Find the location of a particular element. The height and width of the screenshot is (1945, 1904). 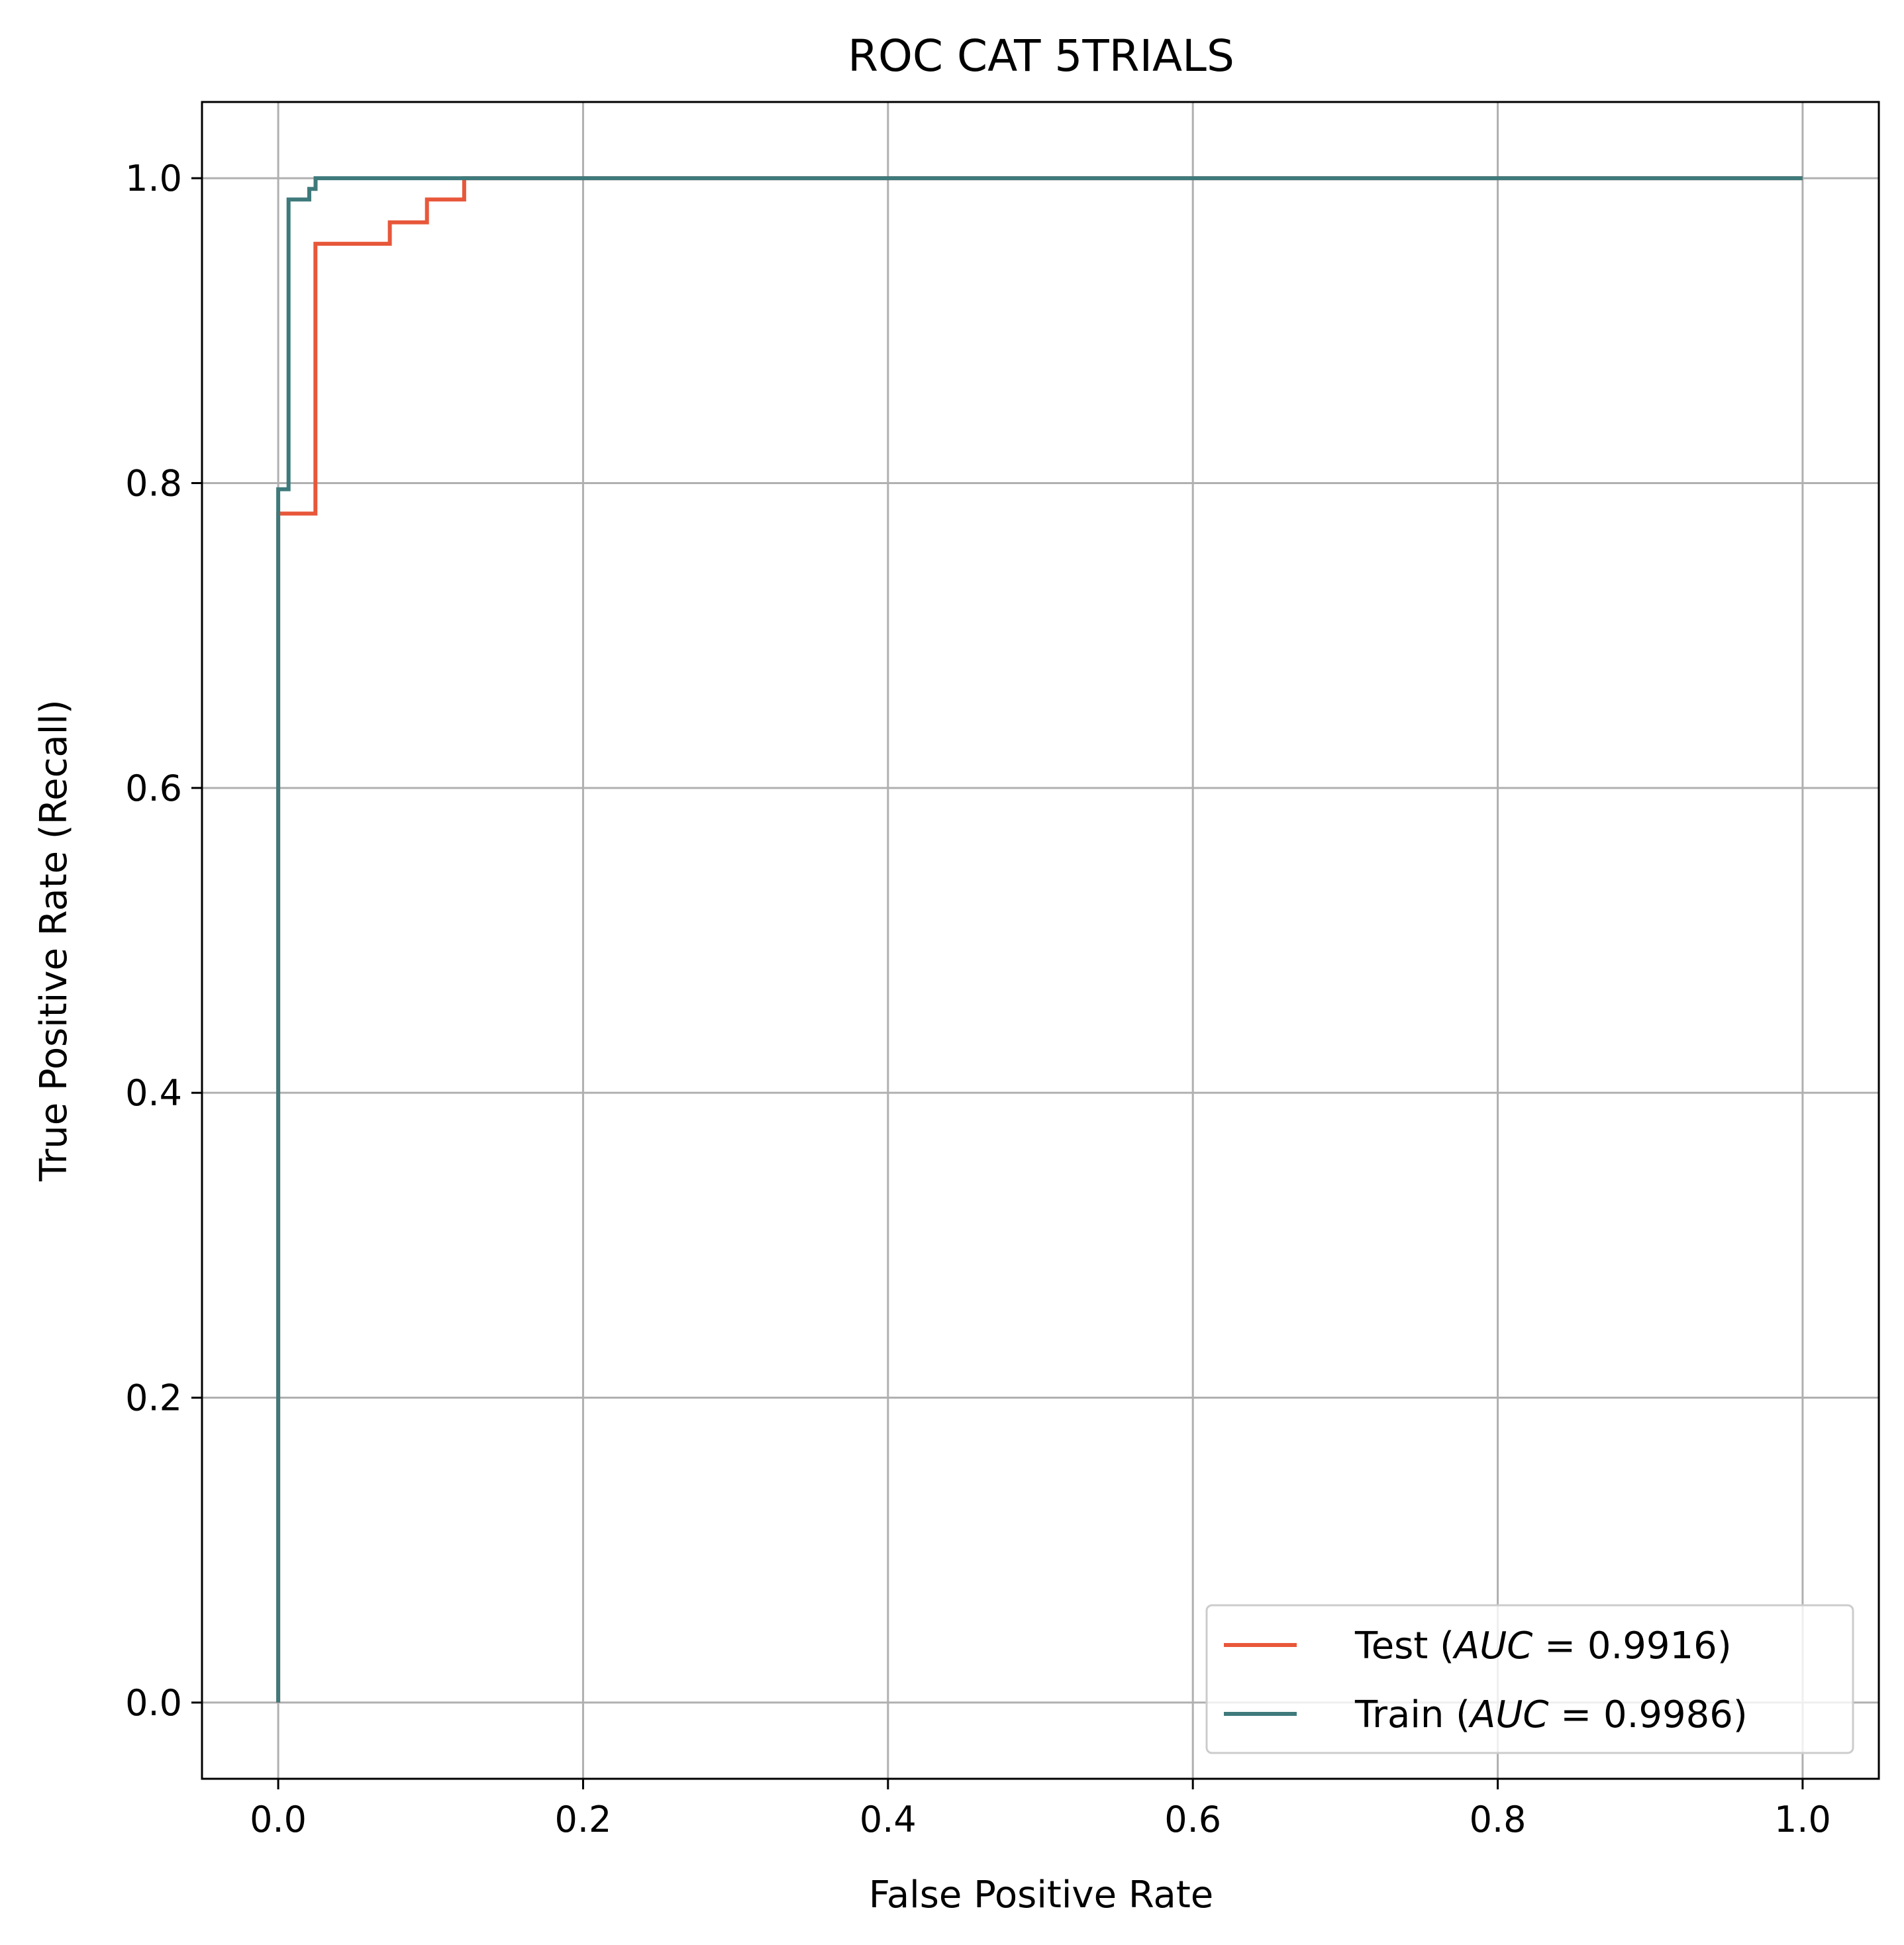

y-tick-label-3: 0.6 is located at coordinates (153, 788).